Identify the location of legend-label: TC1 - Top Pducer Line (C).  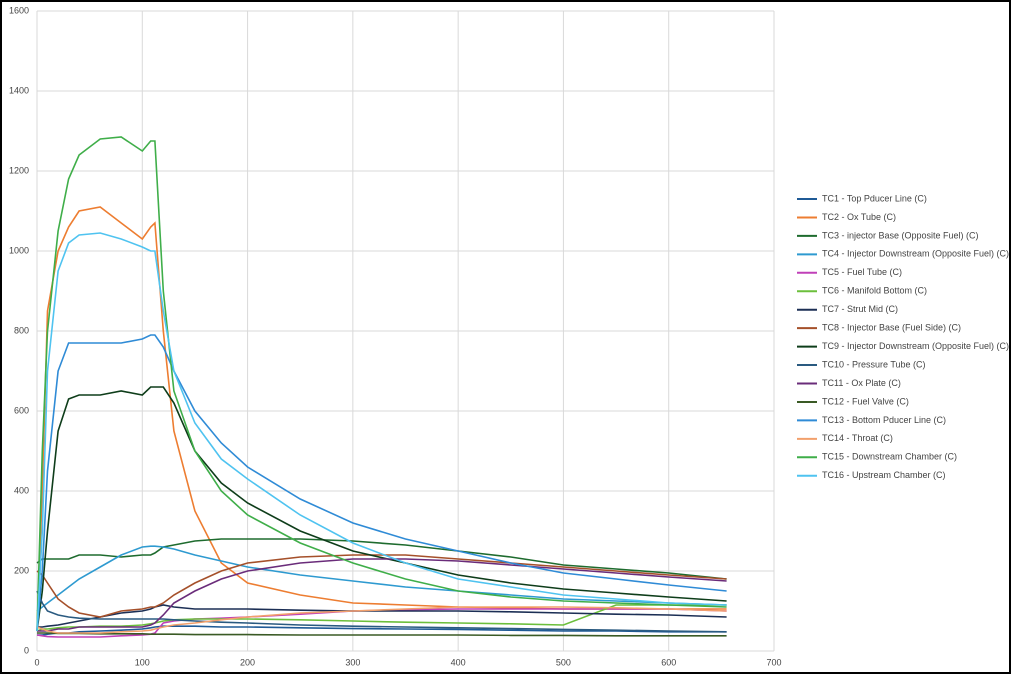
(874, 198).